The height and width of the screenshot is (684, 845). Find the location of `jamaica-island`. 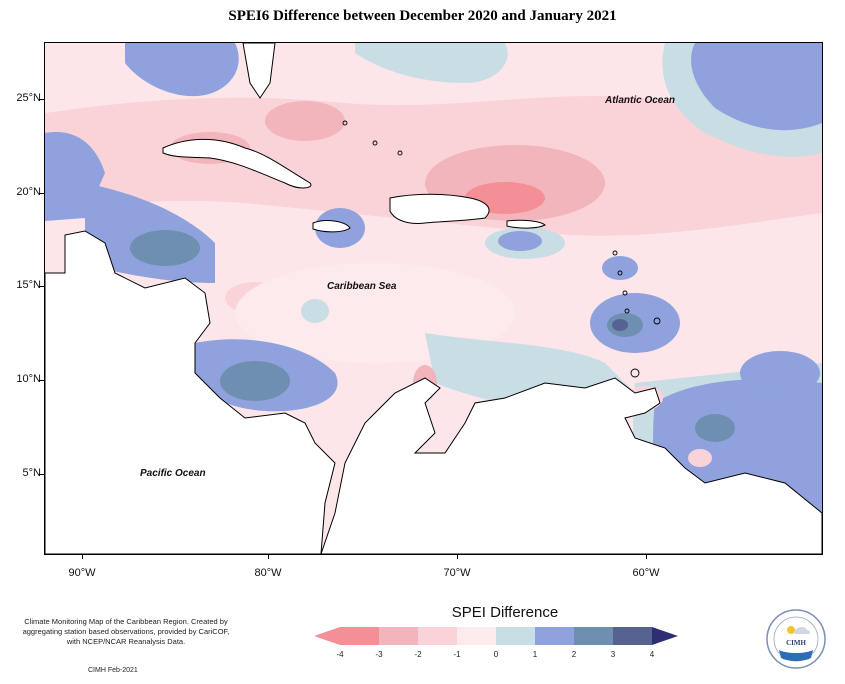

jamaica-island is located at coordinates (331, 226).